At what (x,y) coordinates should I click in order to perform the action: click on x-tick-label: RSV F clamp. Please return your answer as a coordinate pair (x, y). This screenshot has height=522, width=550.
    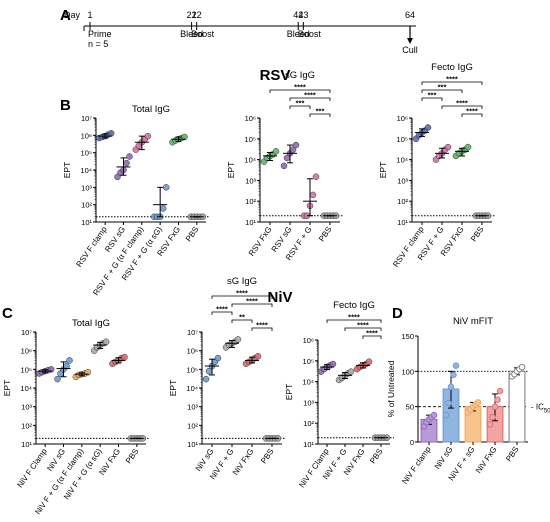
    Looking at the image, I should click on (408, 247).